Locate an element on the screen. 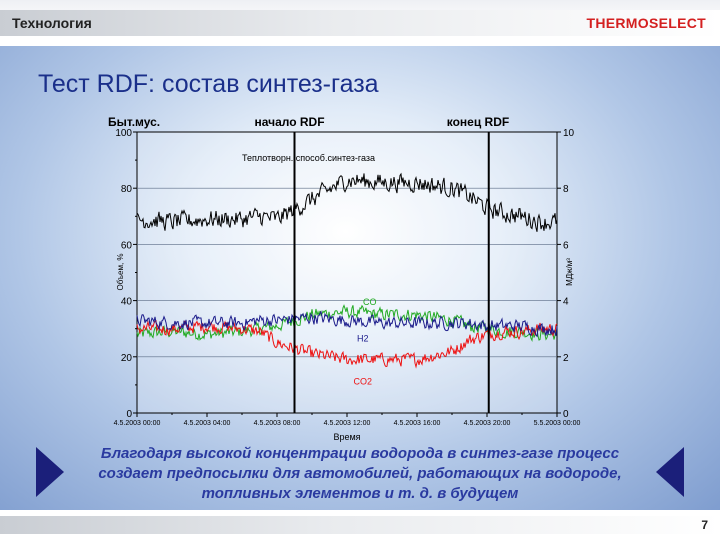 The image size is (720, 540). x-tick-label: 4.5.2003 00:00 is located at coordinates (137, 423).